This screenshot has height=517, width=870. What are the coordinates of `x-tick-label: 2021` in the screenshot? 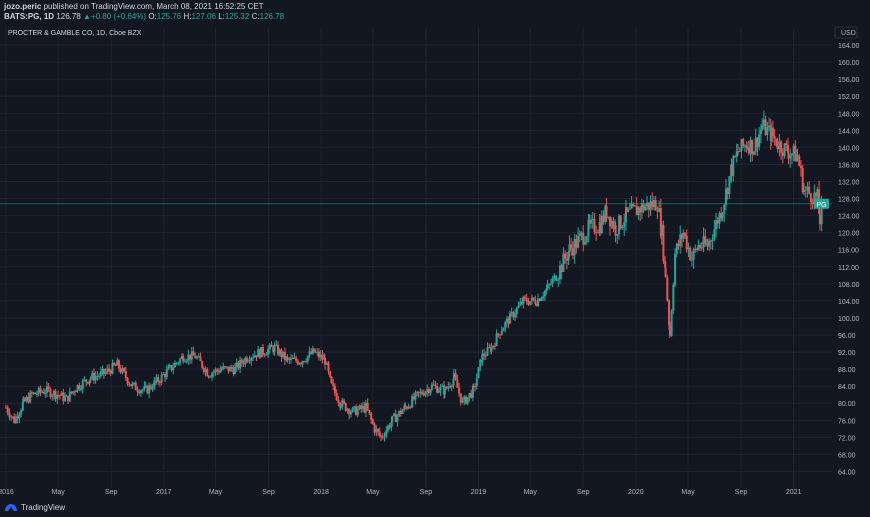 It's located at (794, 492).